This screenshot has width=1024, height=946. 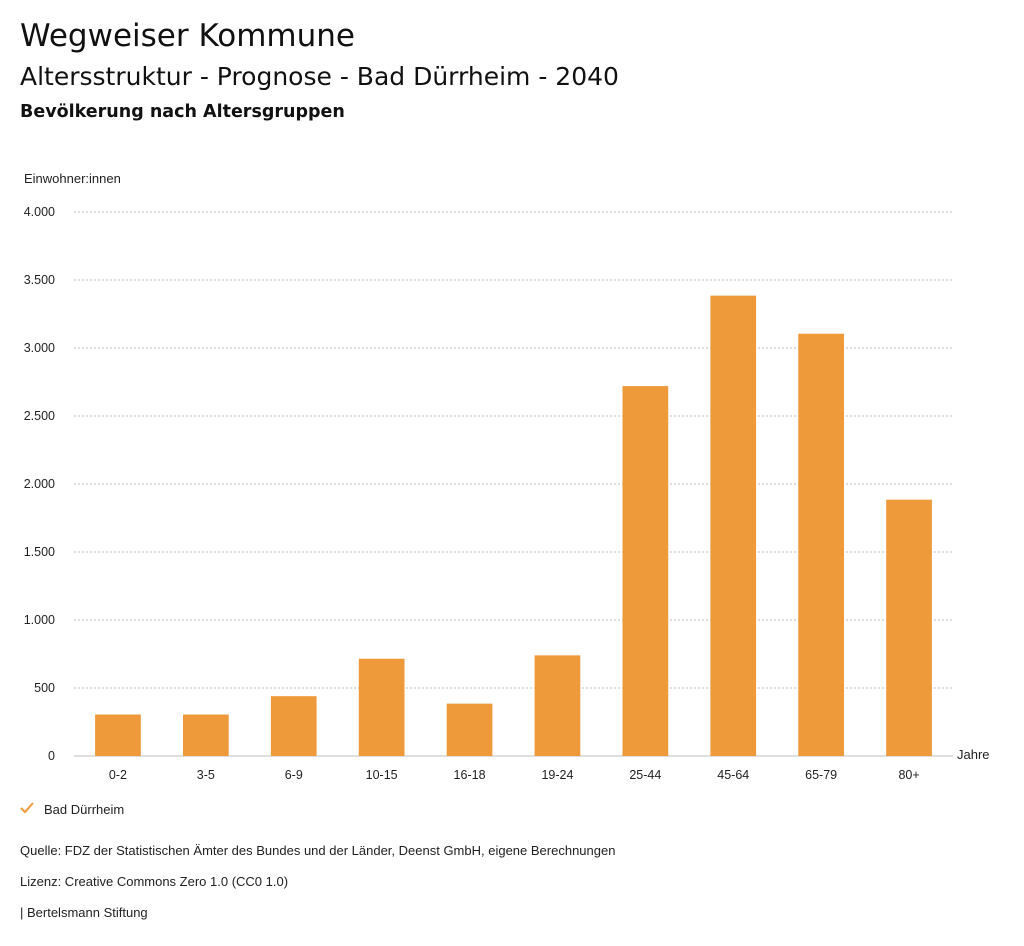 What do you see at coordinates (39, 484) in the screenshot?
I see `y-tick-label: 2.000` at bounding box center [39, 484].